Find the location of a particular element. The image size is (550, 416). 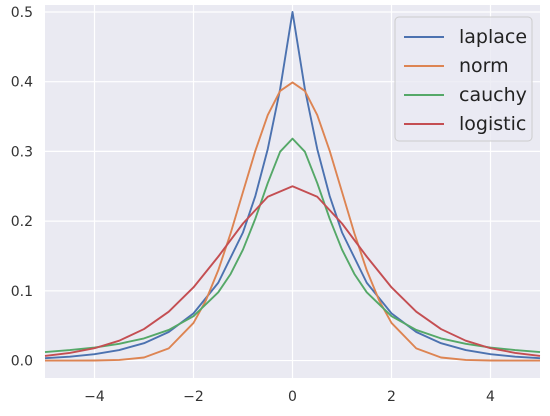

legend: laplace norm cauchy logistic is located at coordinates (463, 79).